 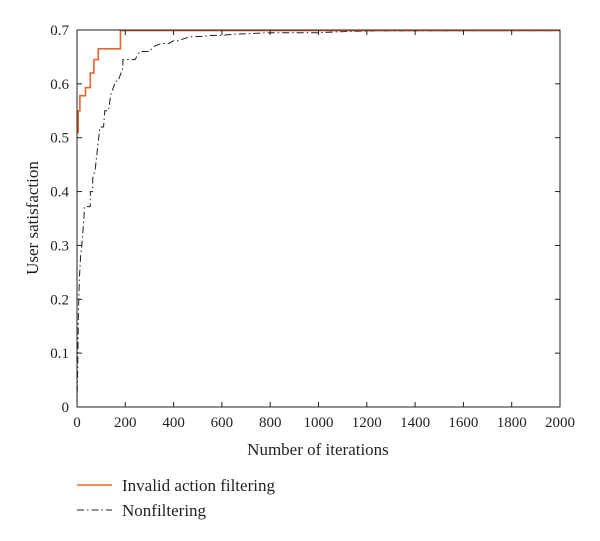 I want to click on y-tick-label: 0, so click(x=66, y=408).